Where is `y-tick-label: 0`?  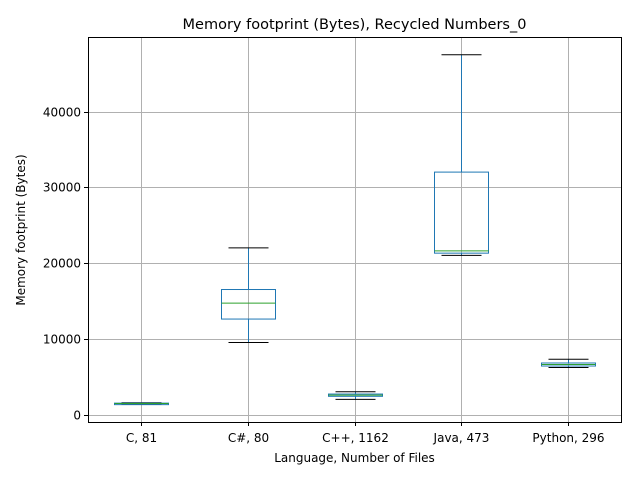
y-tick-label: 0 is located at coordinates (77, 416).